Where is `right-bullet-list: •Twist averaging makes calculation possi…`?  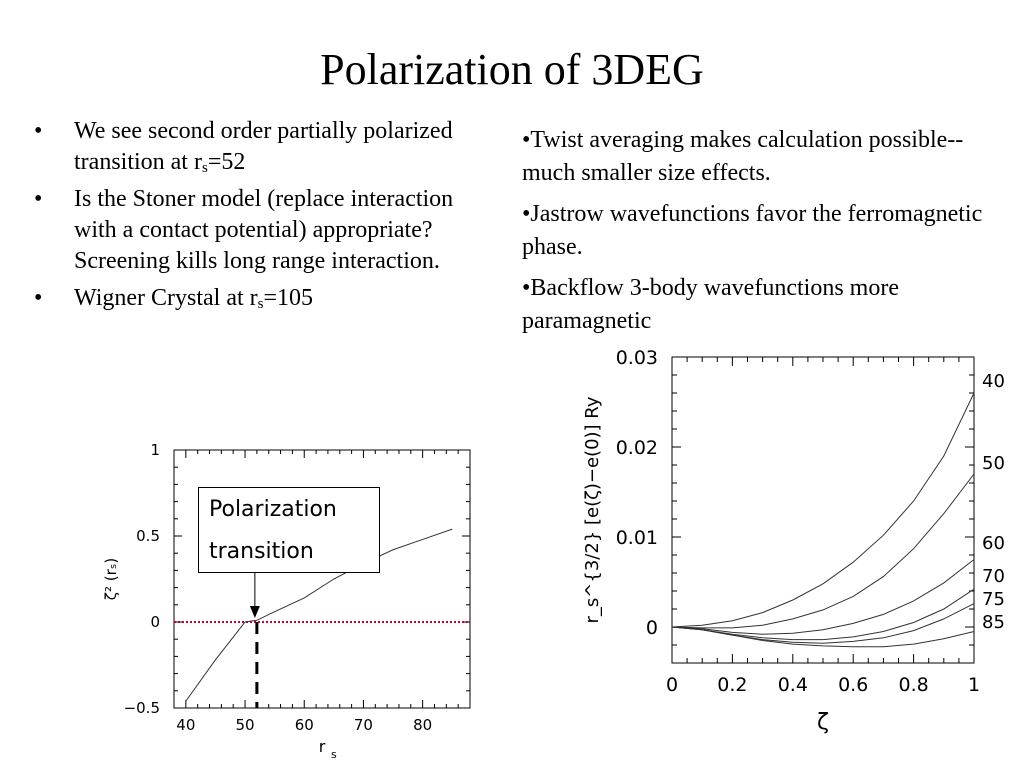
right-bullet-list: •Twist averaging makes calculation possi… is located at coordinates (762, 235).